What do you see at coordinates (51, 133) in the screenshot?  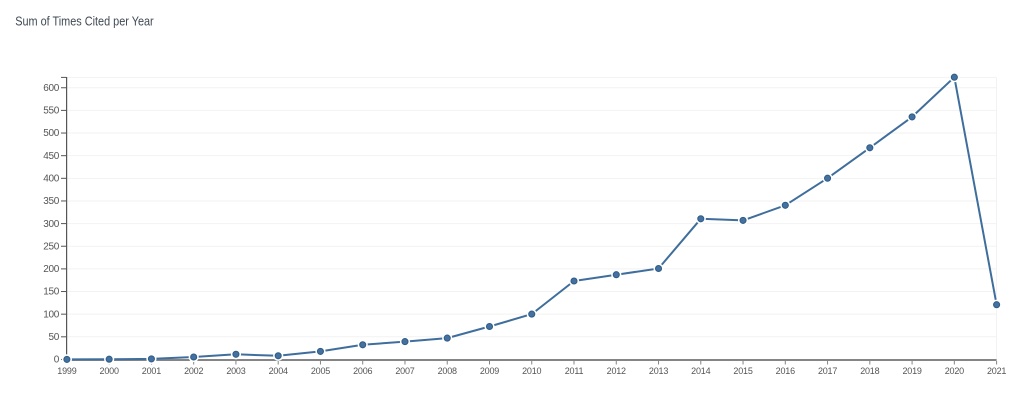 I see `svg-text: 500` at bounding box center [51, 133].